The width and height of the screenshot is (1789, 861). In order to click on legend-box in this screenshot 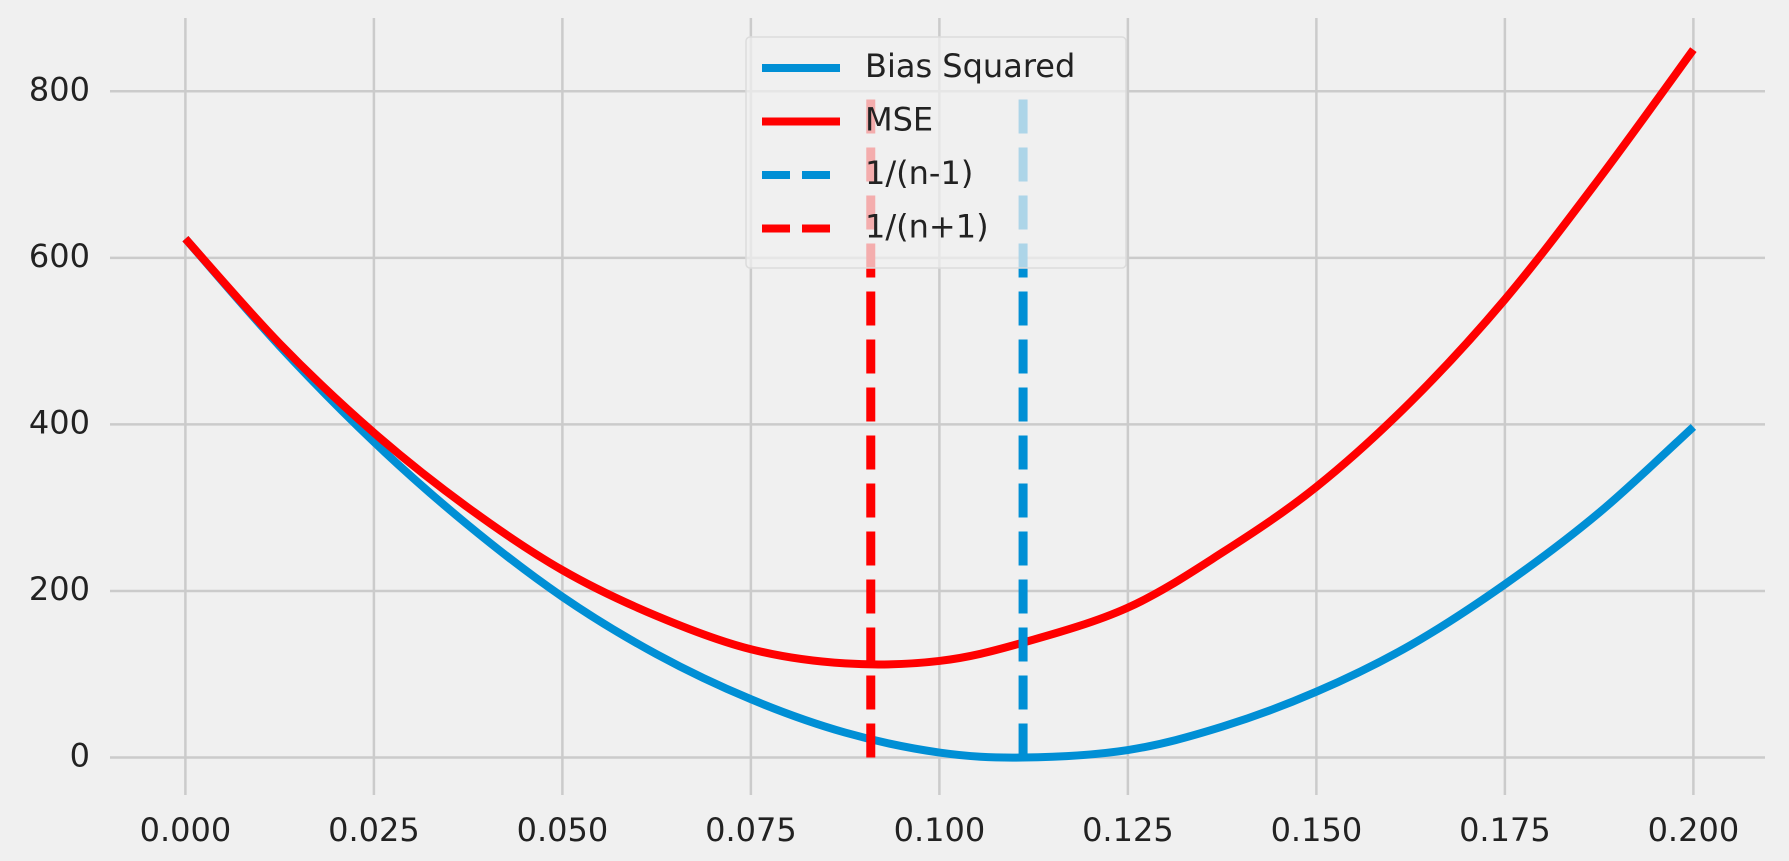, I will do `click(936, 152)`.